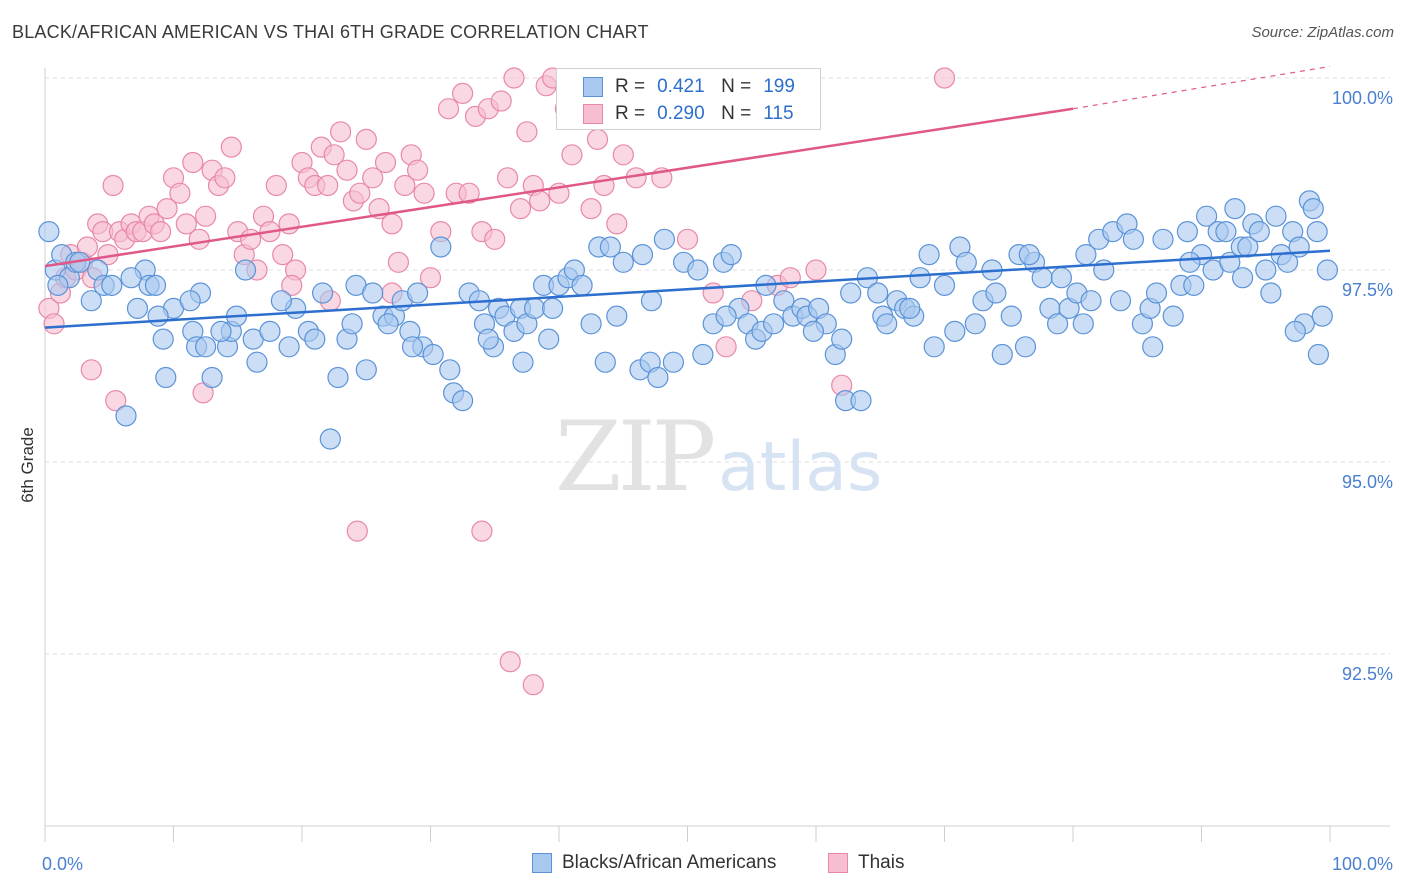  What do you see at coordinates (881, 862) in the screenshot?
I see `legend-label-thais: Thais` at bounding box center [881, 862].